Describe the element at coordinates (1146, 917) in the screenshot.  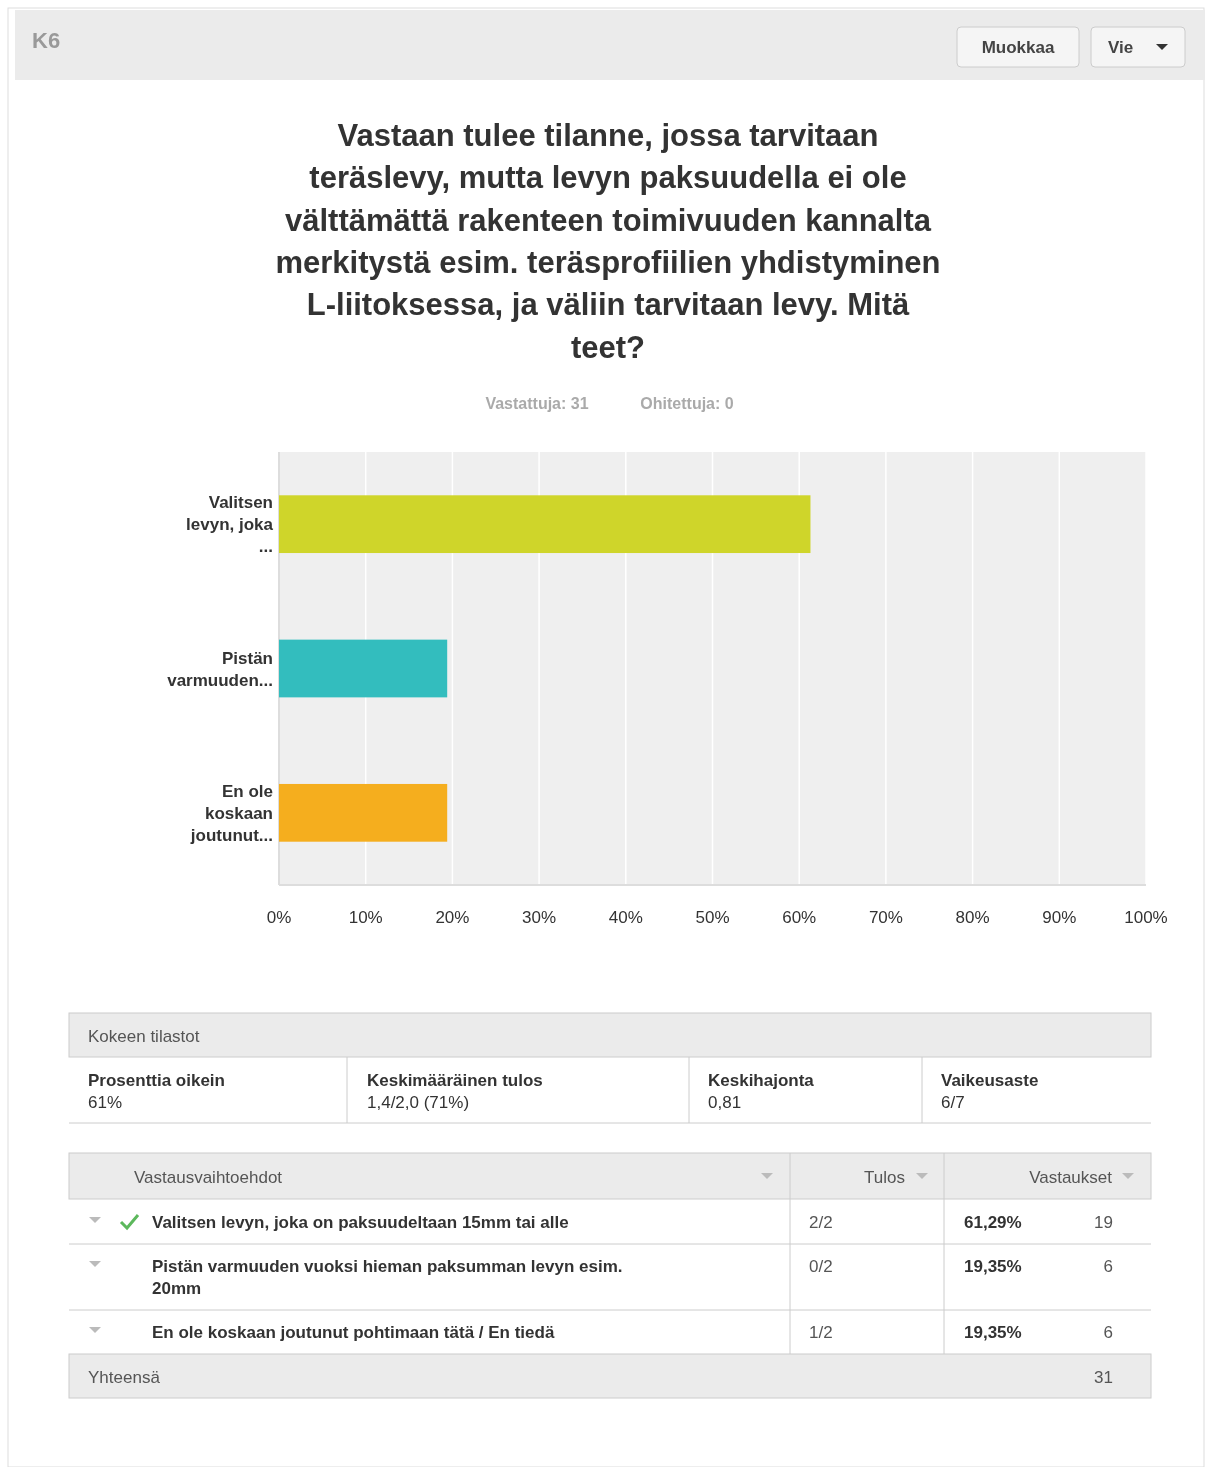
I see `x-tick-label: 100%` at that location.